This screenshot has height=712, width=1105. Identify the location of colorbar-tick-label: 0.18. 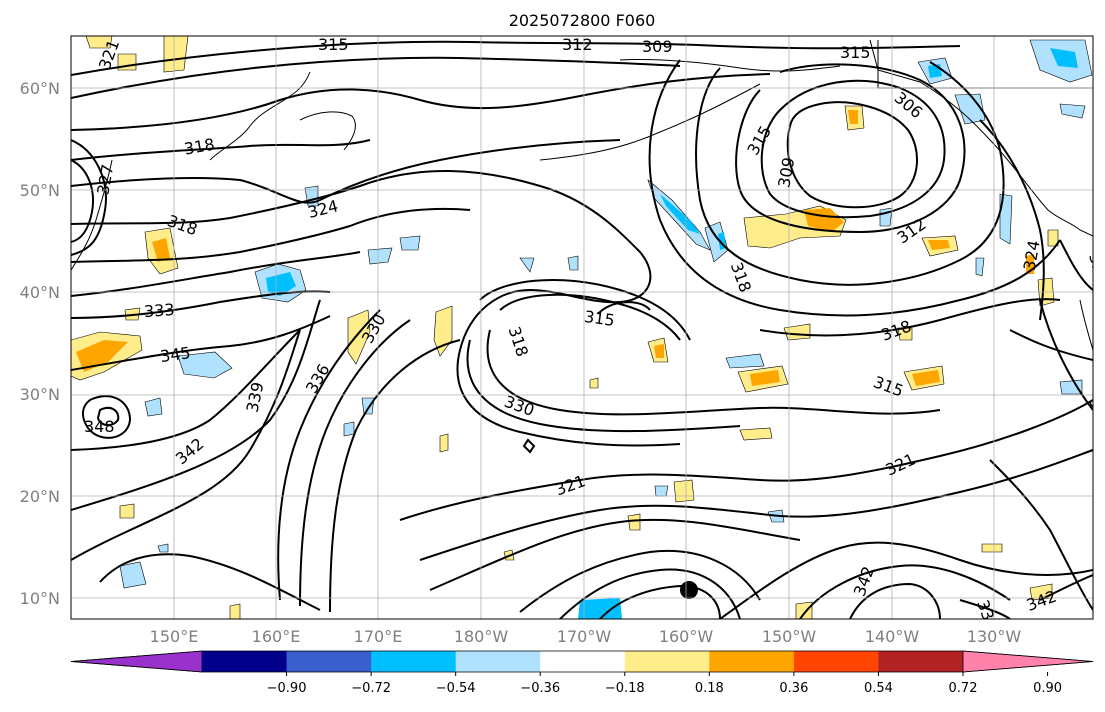
(709, 688).